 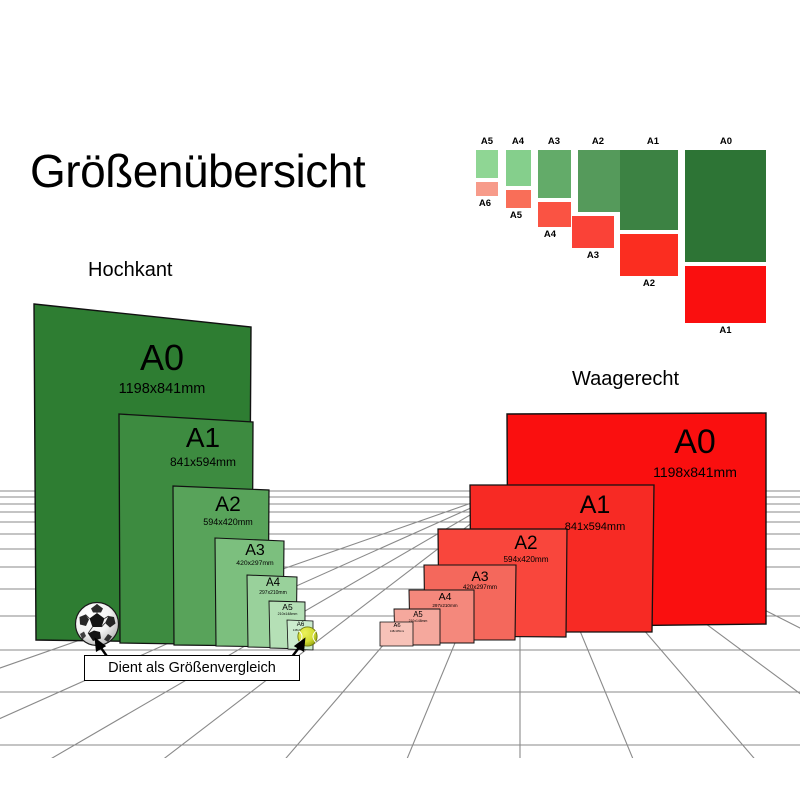 I want to click on portrait-sheet-a4-labels: A4 297x210mm, so click(x=273, y=589).